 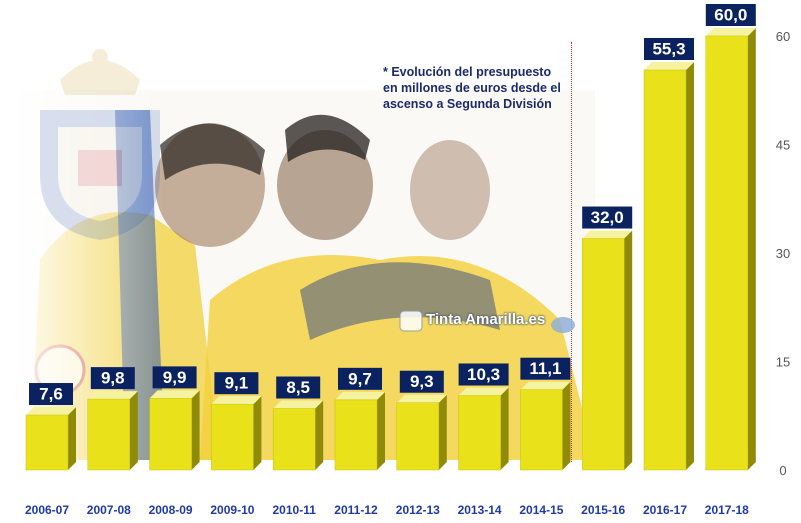 I want to click on watermark-icon, so click(x=487, y=321).